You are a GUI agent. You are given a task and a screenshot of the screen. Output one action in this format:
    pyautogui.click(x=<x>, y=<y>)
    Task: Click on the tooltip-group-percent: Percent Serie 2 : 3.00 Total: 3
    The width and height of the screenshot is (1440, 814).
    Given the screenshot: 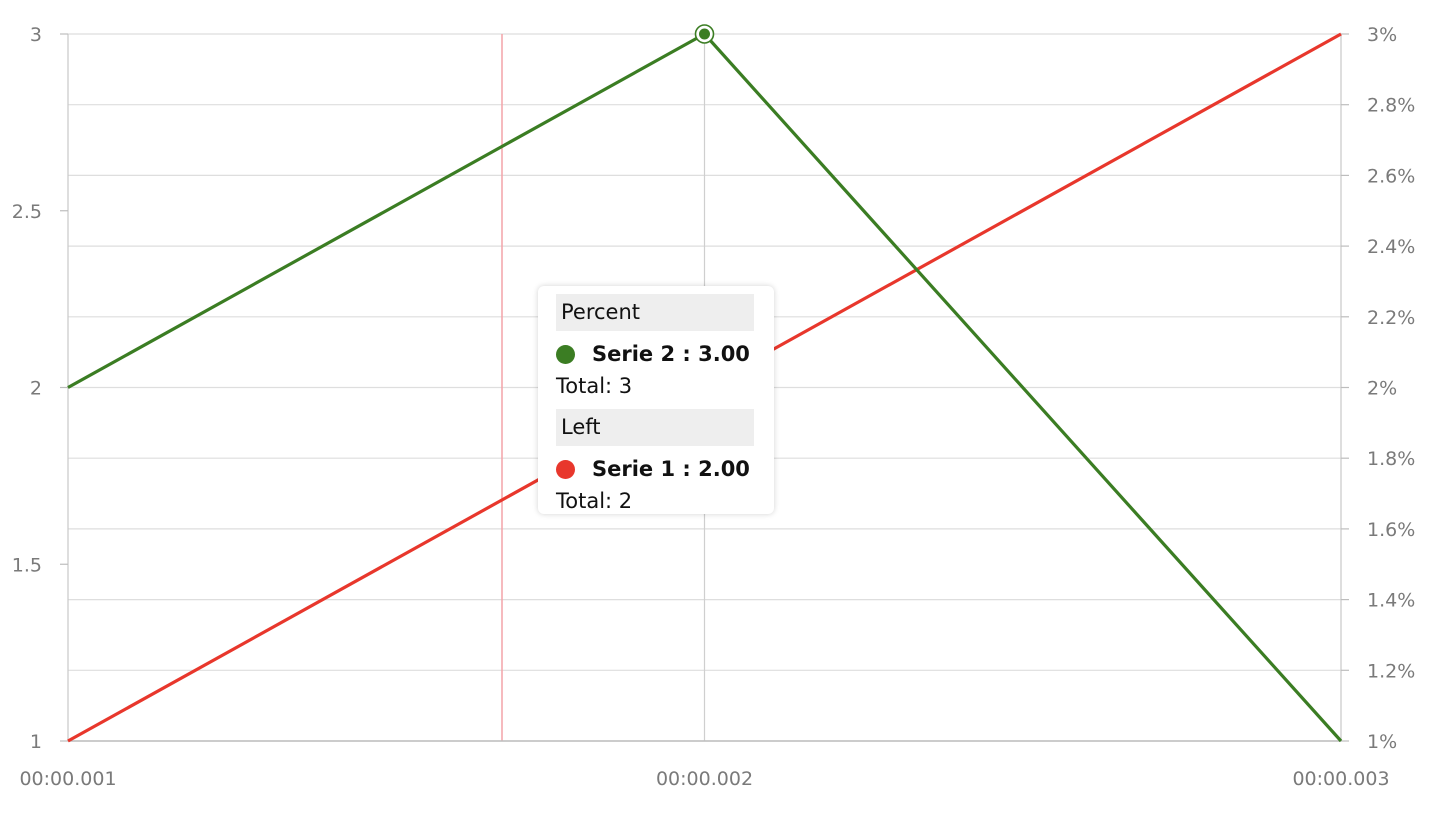 What is the action you would take?
    pyautogui.click(x=655, y=349)
    